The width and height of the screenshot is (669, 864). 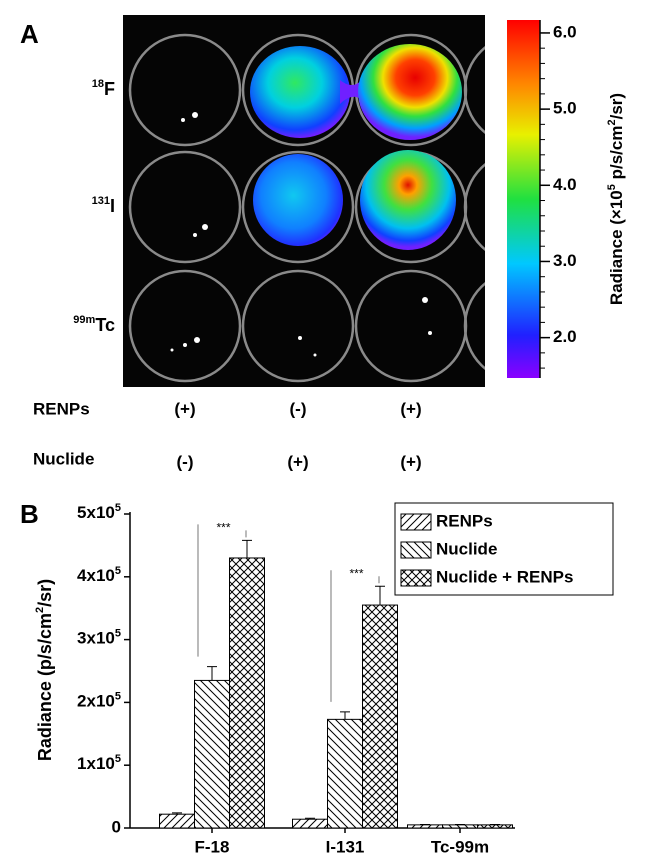 I want to click on legend-label: Nuclide, so click(x=466, y=548).